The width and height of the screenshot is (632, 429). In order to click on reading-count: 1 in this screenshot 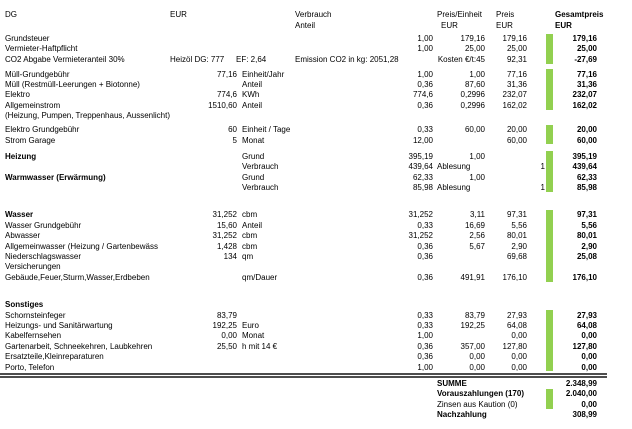, I will do `click(542, 167)`.